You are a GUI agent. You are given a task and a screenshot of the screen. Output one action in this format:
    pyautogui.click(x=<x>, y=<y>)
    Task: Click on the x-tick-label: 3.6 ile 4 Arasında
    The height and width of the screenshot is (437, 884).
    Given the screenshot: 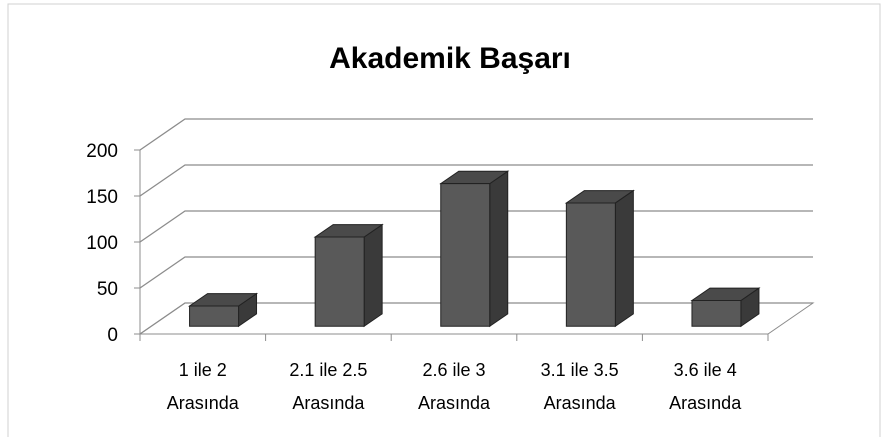 What is the action you would take?
    pyautogui.click(x=705, y=386)
    